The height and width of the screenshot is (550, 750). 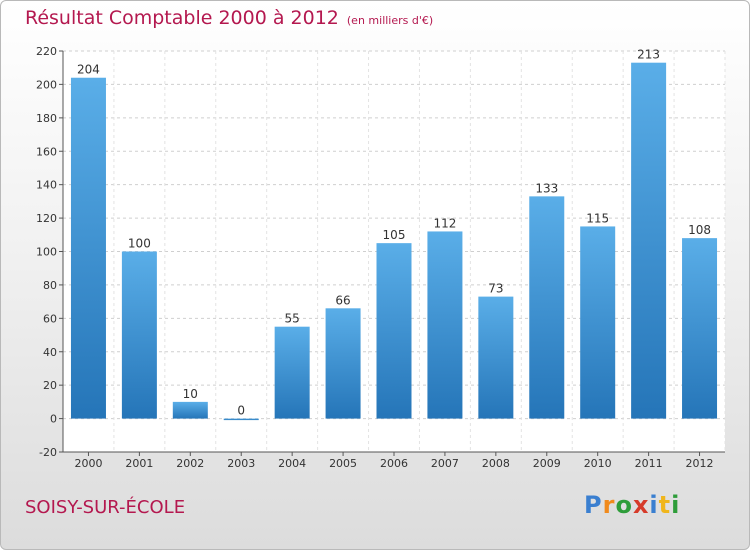 What do you see at coordinates (390, 20) in the screenshot?
I see `unit-label: (en milliers d'€)` at bounding box center [390, 20].